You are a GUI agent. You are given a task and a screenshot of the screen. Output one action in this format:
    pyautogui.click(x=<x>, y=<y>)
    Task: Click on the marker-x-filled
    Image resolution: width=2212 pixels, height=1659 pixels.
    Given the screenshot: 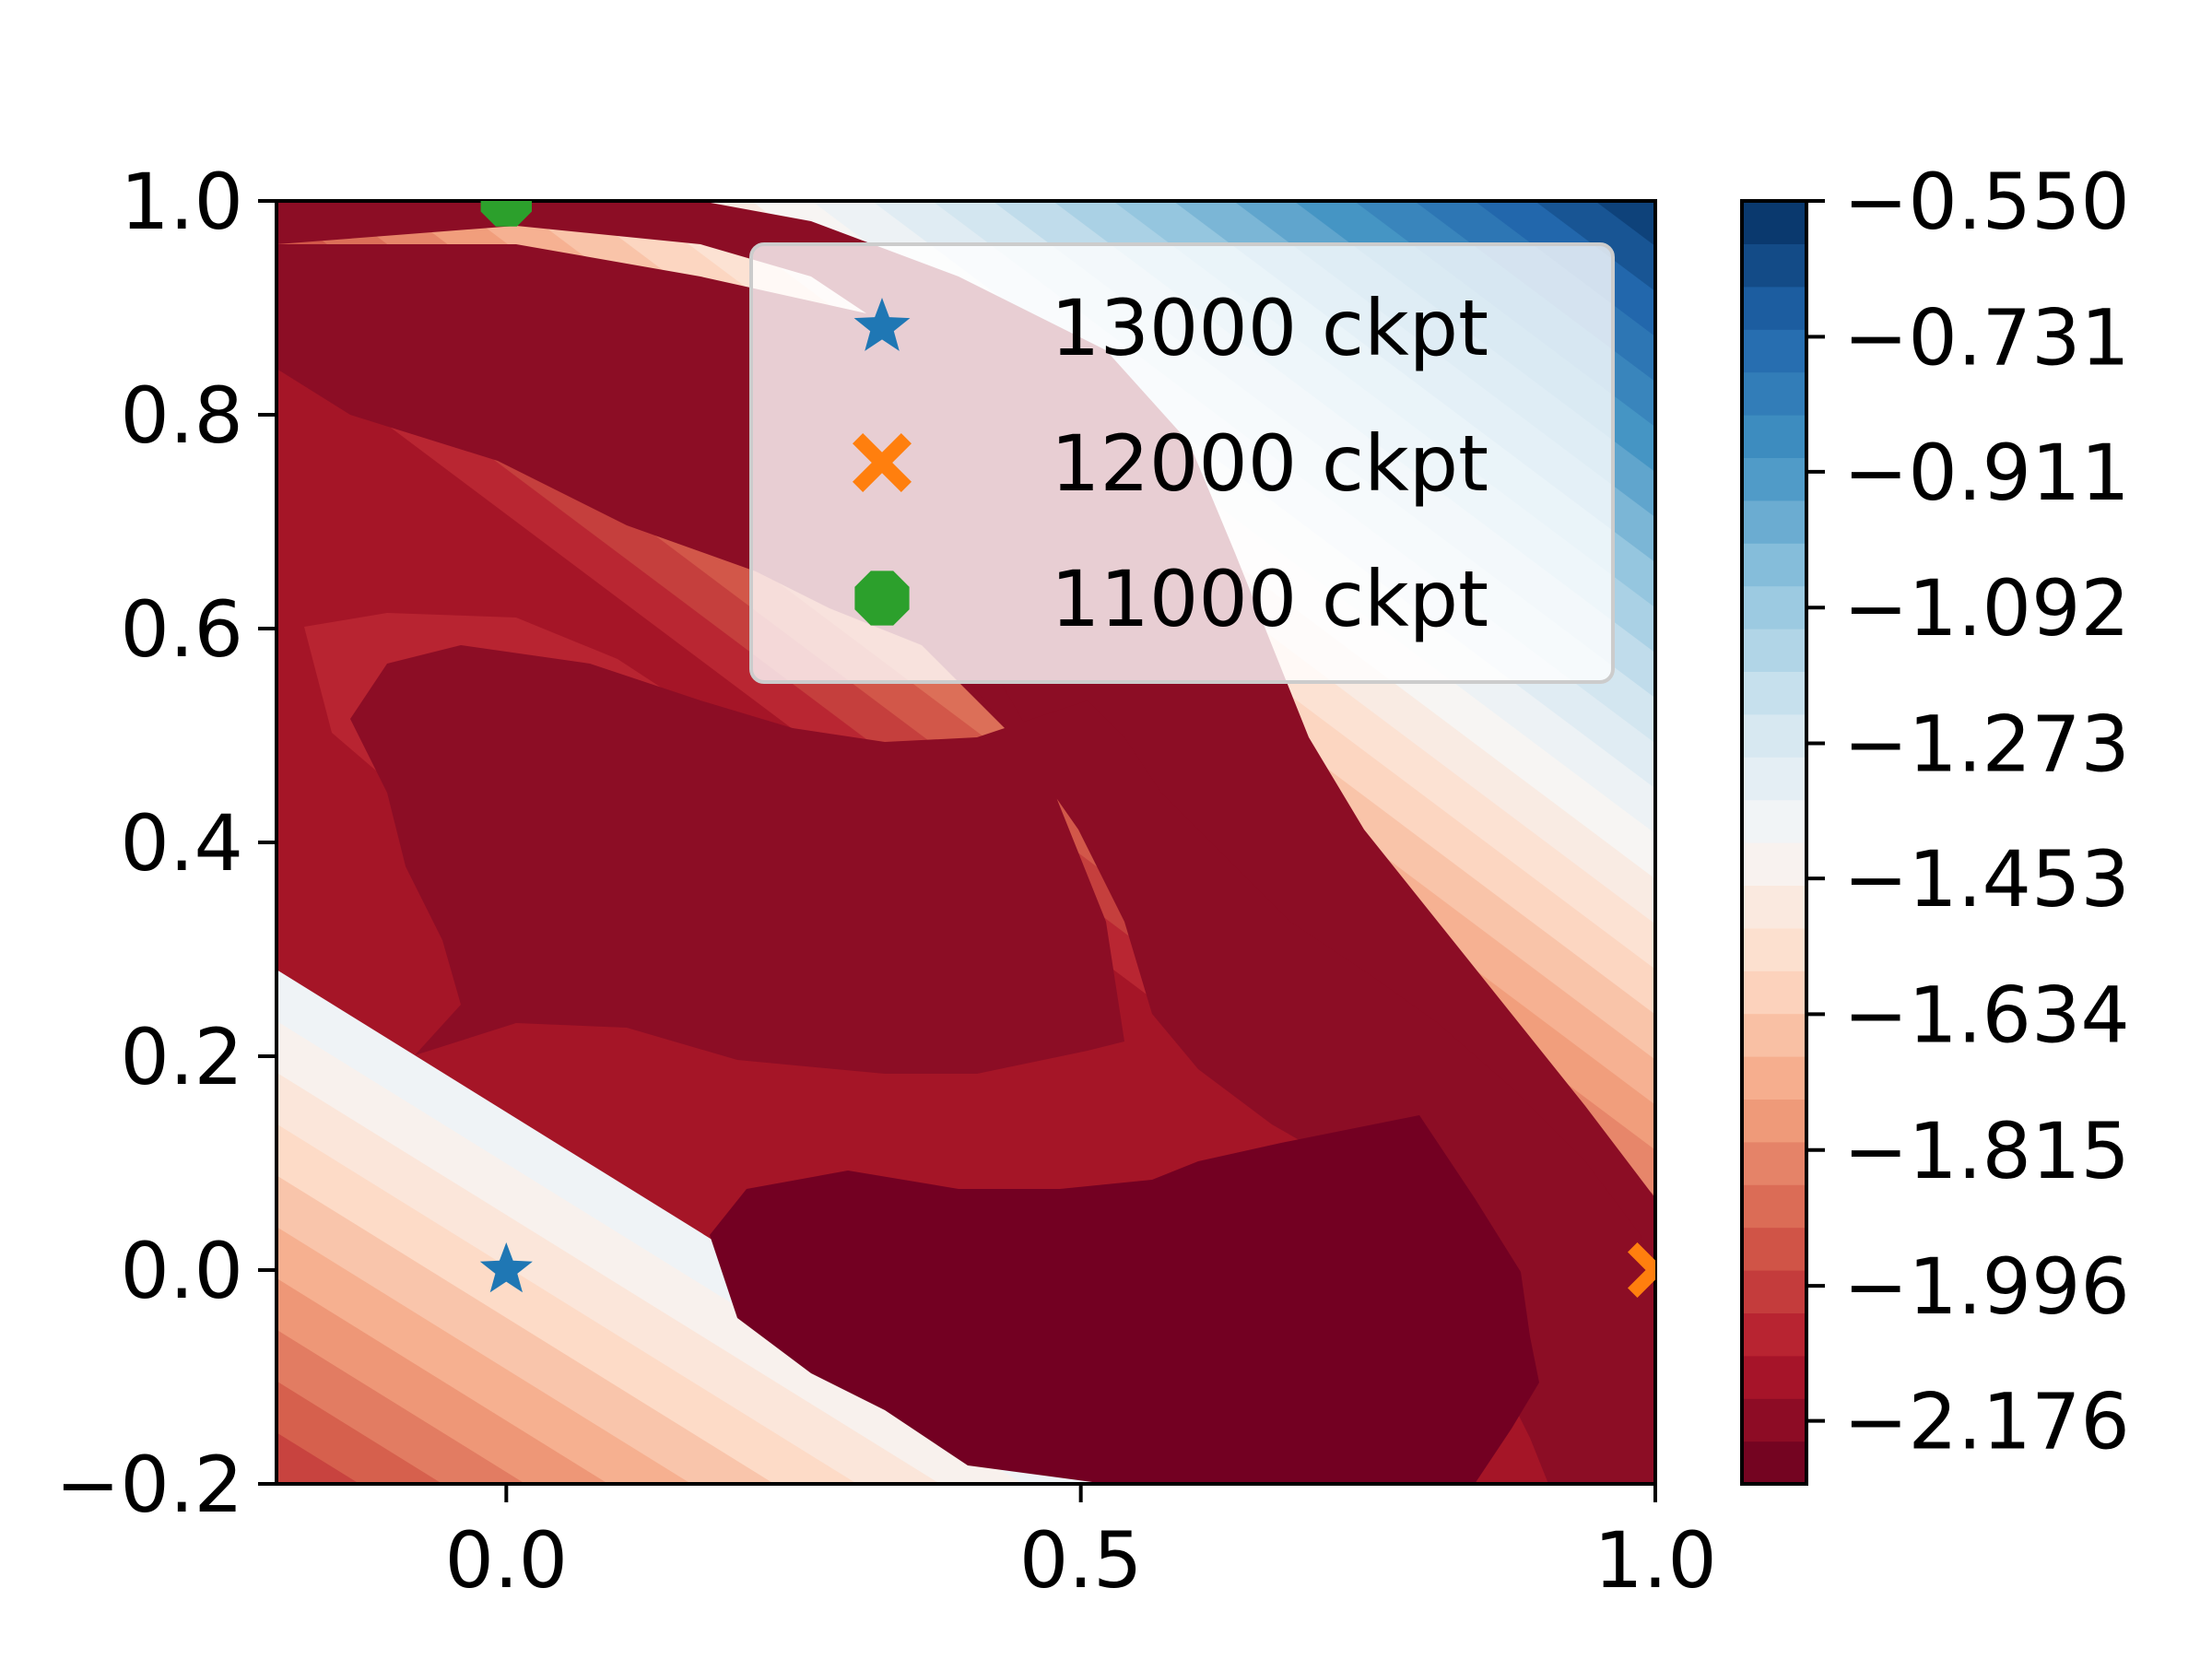 What is the action you would take?
    pyautogui.click(x=1641, y=1270)
    